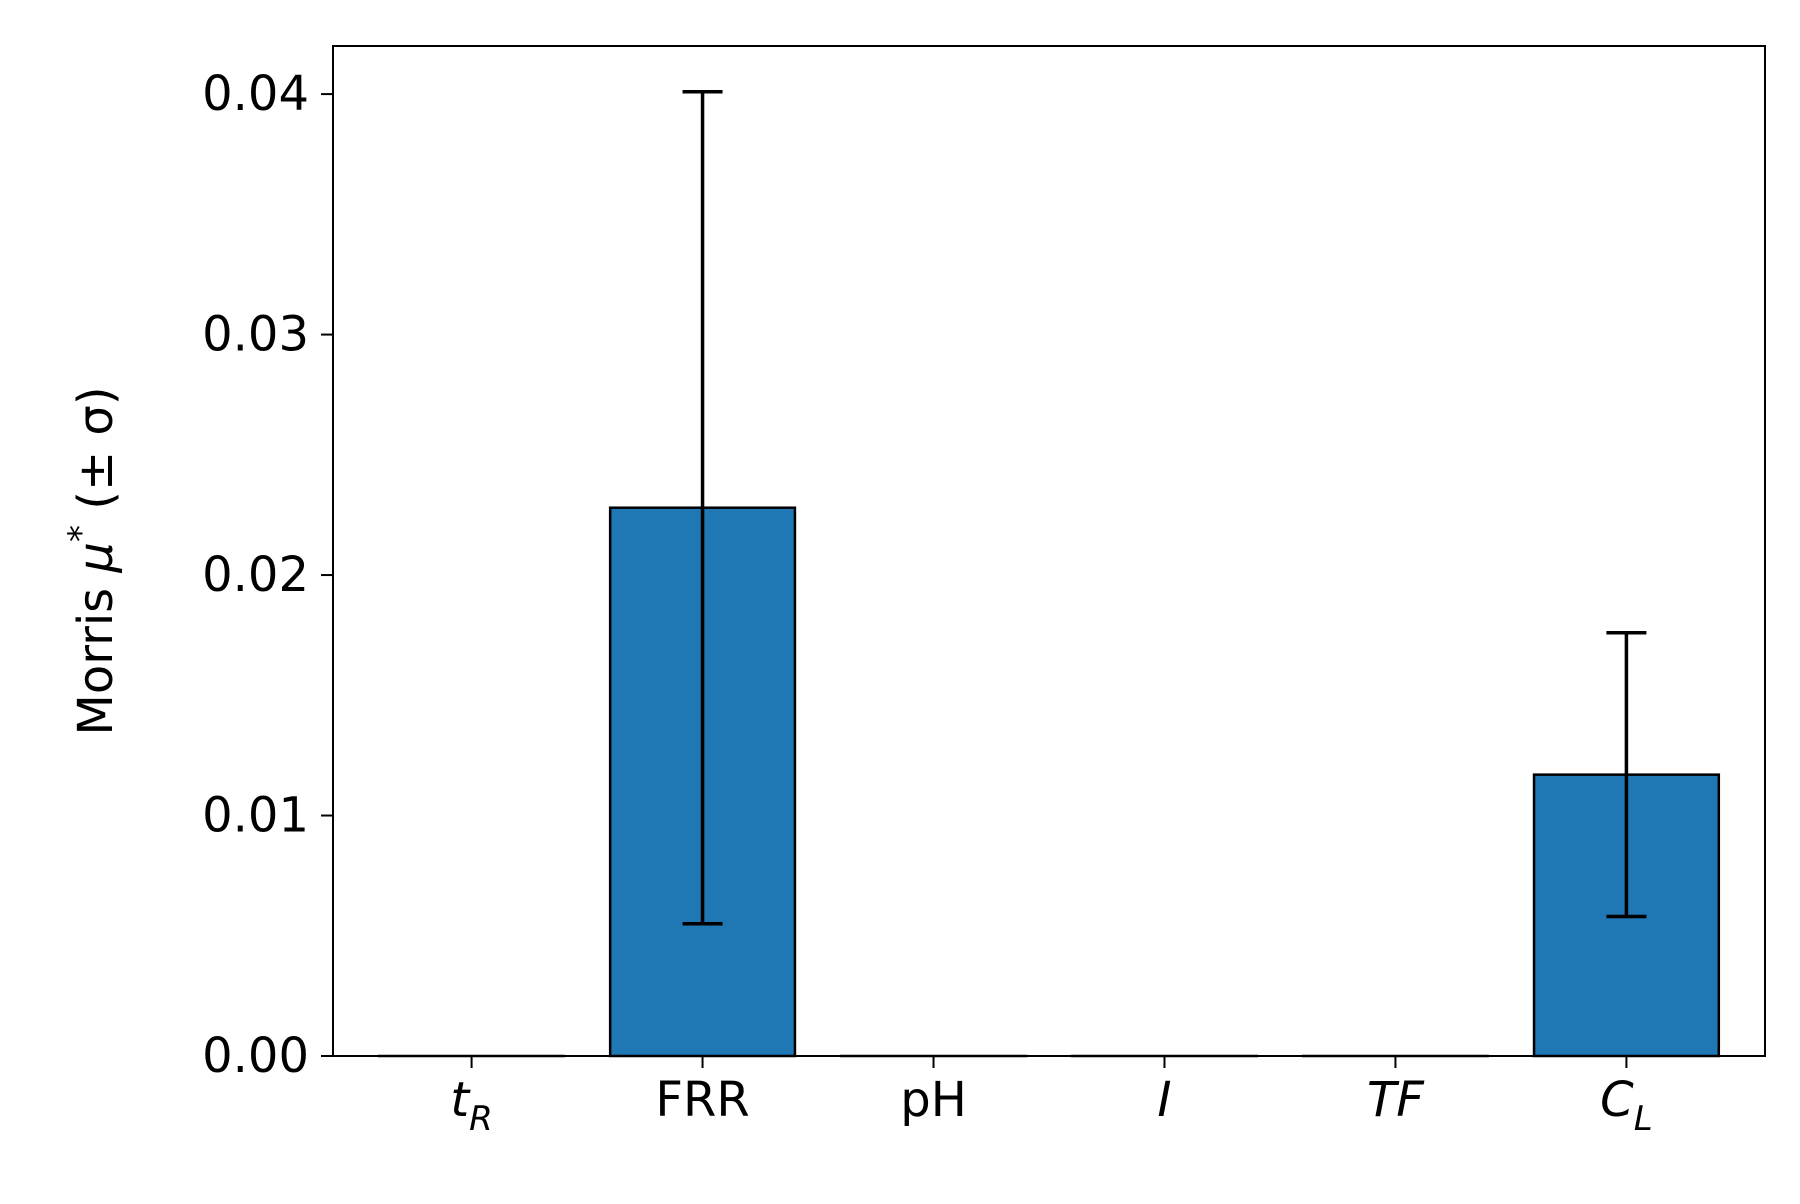  I want to click on x-tick-label-5: CL, so click(1626, 1105).